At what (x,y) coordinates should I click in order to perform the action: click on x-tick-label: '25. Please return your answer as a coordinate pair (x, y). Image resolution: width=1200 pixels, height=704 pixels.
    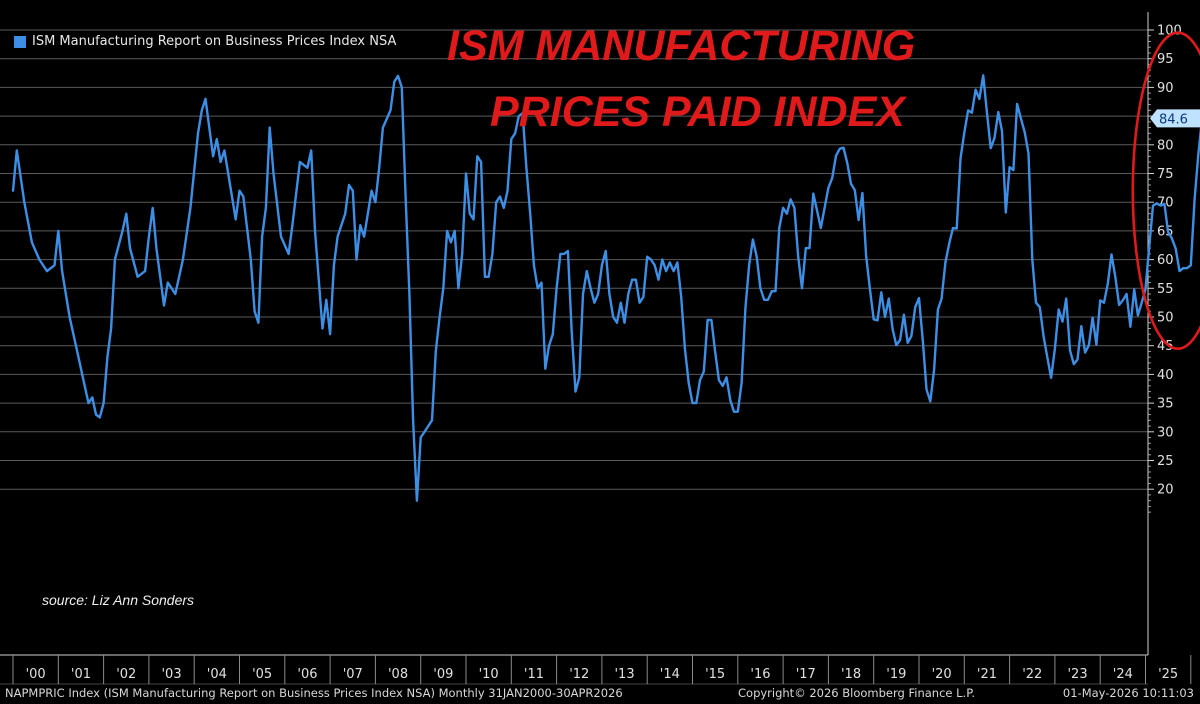
    Looking at the image, I should click on (1168, 674).